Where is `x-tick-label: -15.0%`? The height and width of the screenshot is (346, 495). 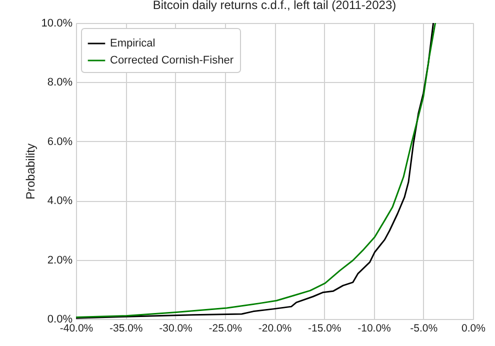
x-tick-label: -15.0% is located at coordinates (325, 328).